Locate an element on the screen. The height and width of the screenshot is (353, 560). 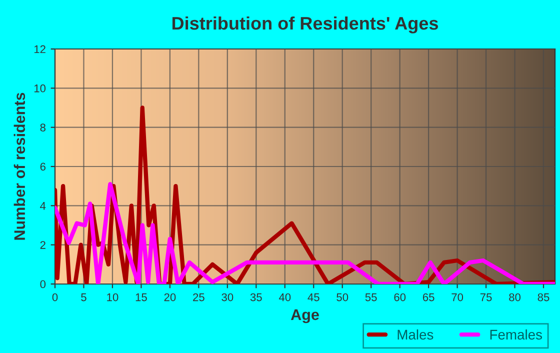
x-axis-title: Age is located at coordinates (304, 316).